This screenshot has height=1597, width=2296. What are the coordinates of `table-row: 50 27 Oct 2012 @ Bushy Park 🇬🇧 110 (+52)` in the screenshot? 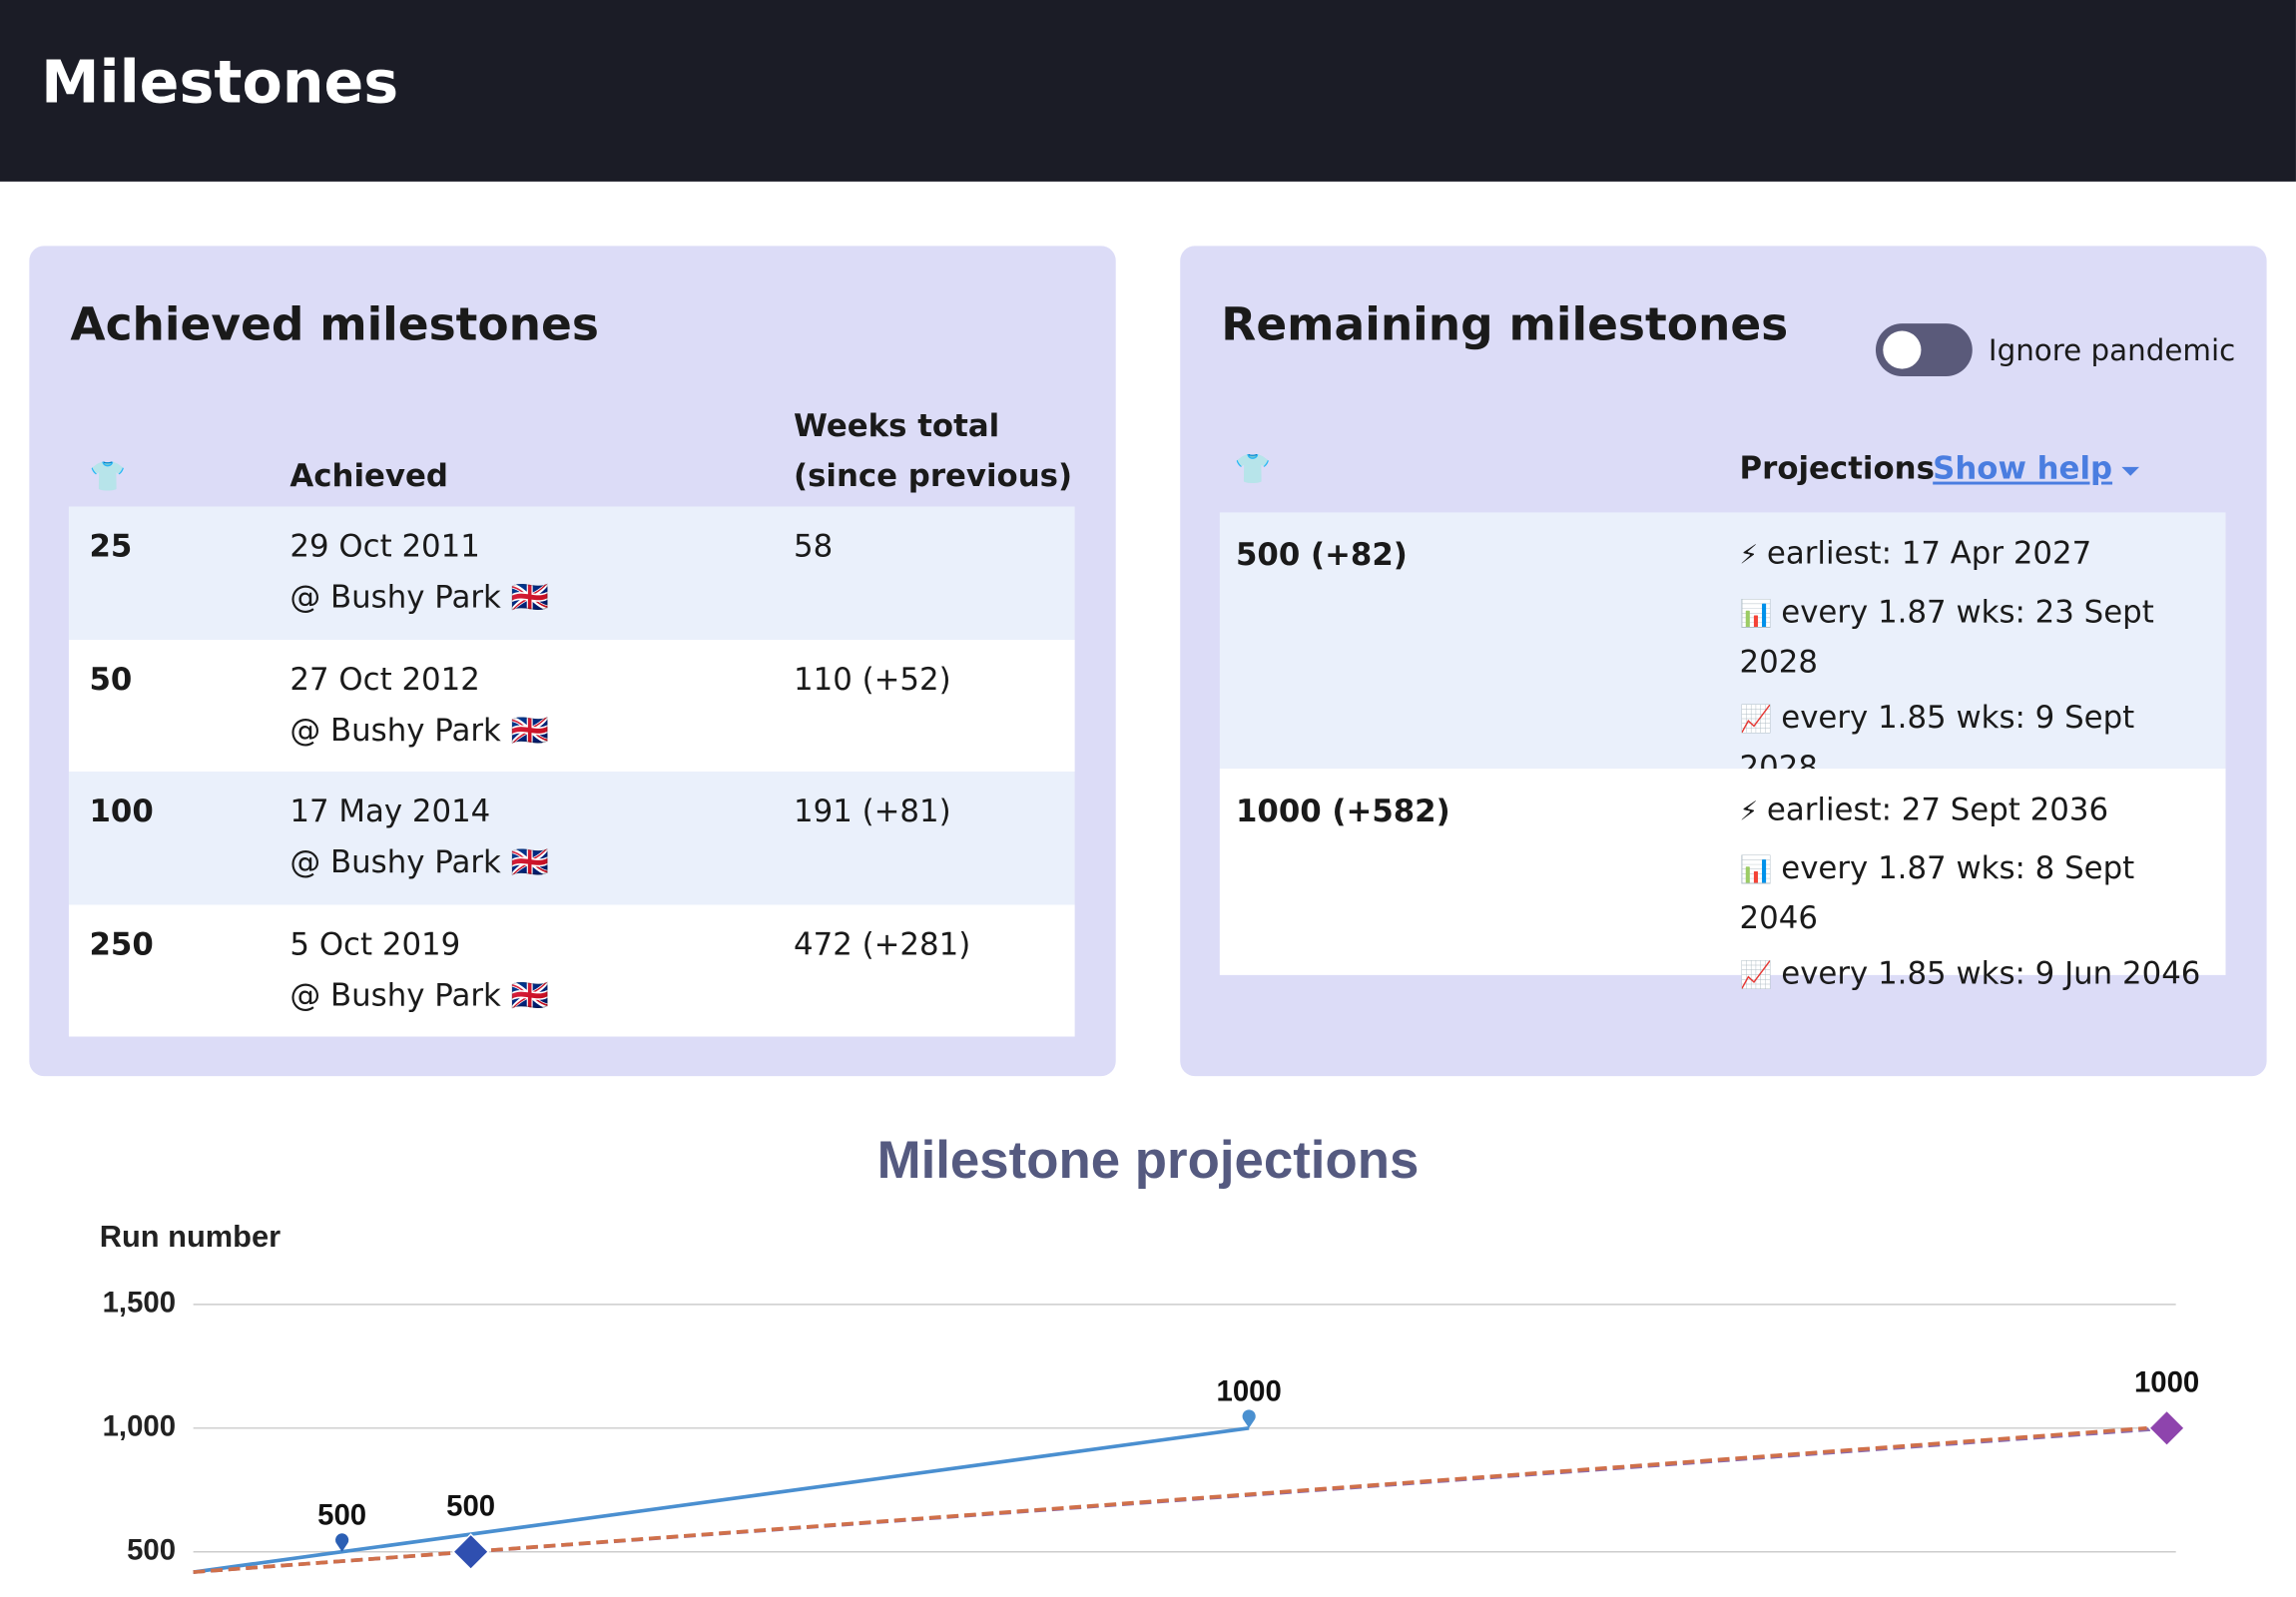 It's located at (572, 706).